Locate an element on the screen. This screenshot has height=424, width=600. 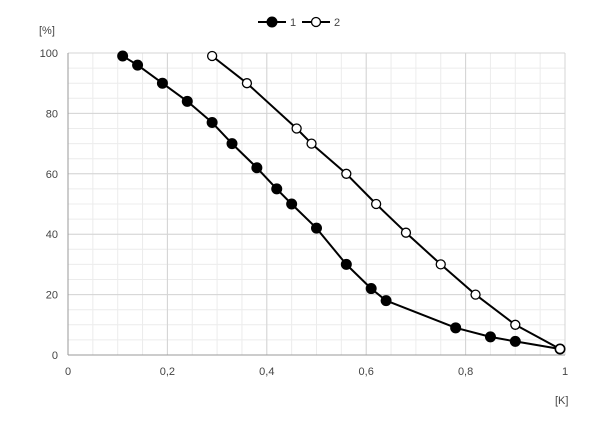
y-axis-unit: [%] is located at coordinates (47, 31).